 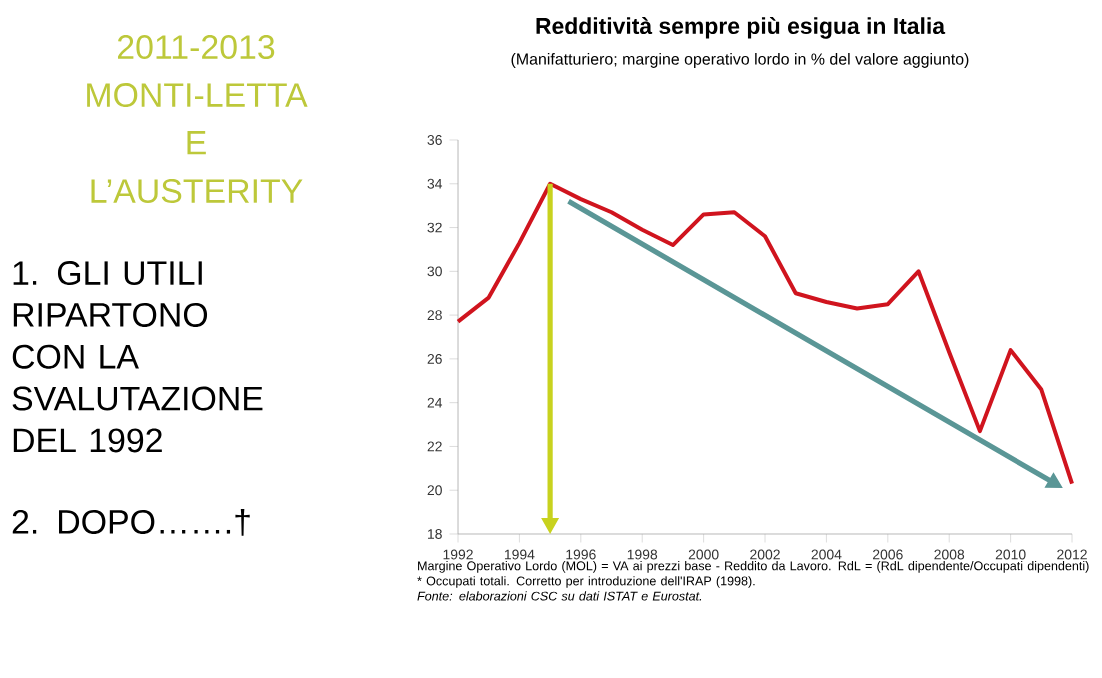 I want to click on text: MONTI-LETTA, so click(x=197, y=95).